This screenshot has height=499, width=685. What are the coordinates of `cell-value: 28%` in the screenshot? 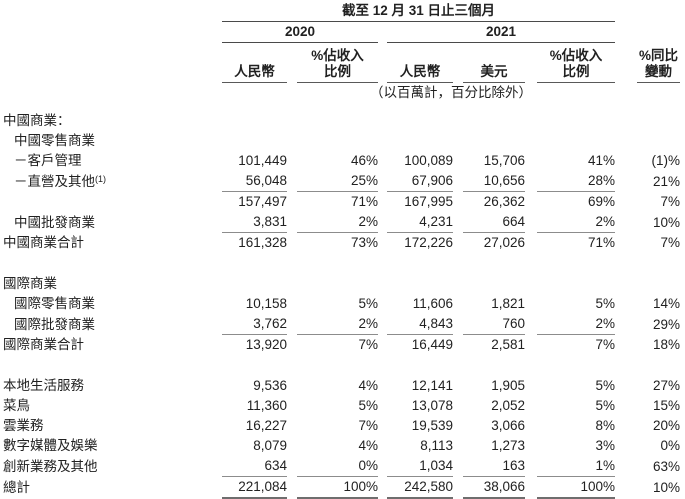 It's located at (576, 181).